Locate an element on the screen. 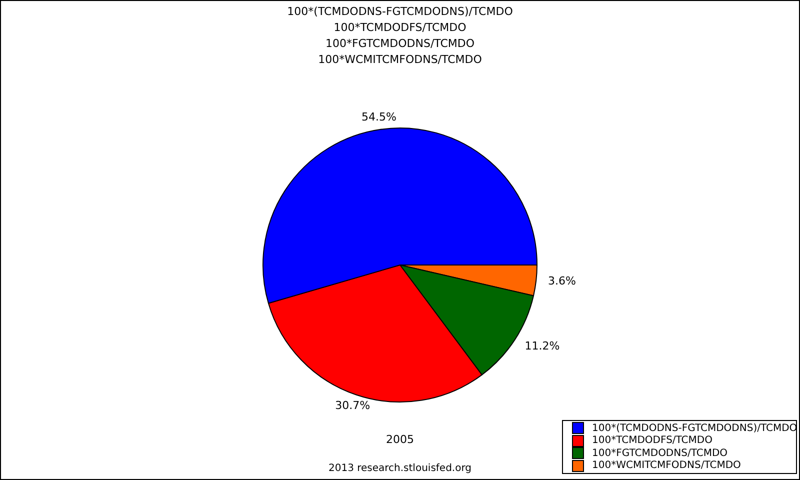  chart-title: 100*(TCMDODNS-FGTCMDODNS)/TCMDO 100*TCMDODFS/TCMDO 100*FGTCMDODNS/TCMDO 100*WCMITCMFODNS/TCMDO is located at coordinates (400, 35).